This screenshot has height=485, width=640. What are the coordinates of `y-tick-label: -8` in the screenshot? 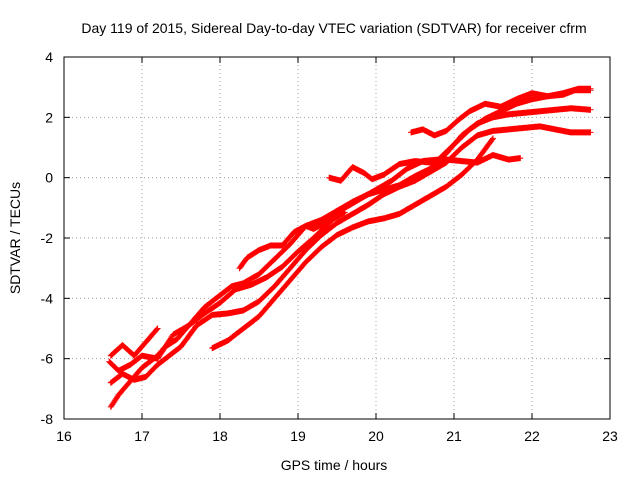 It's located at (47, 419).